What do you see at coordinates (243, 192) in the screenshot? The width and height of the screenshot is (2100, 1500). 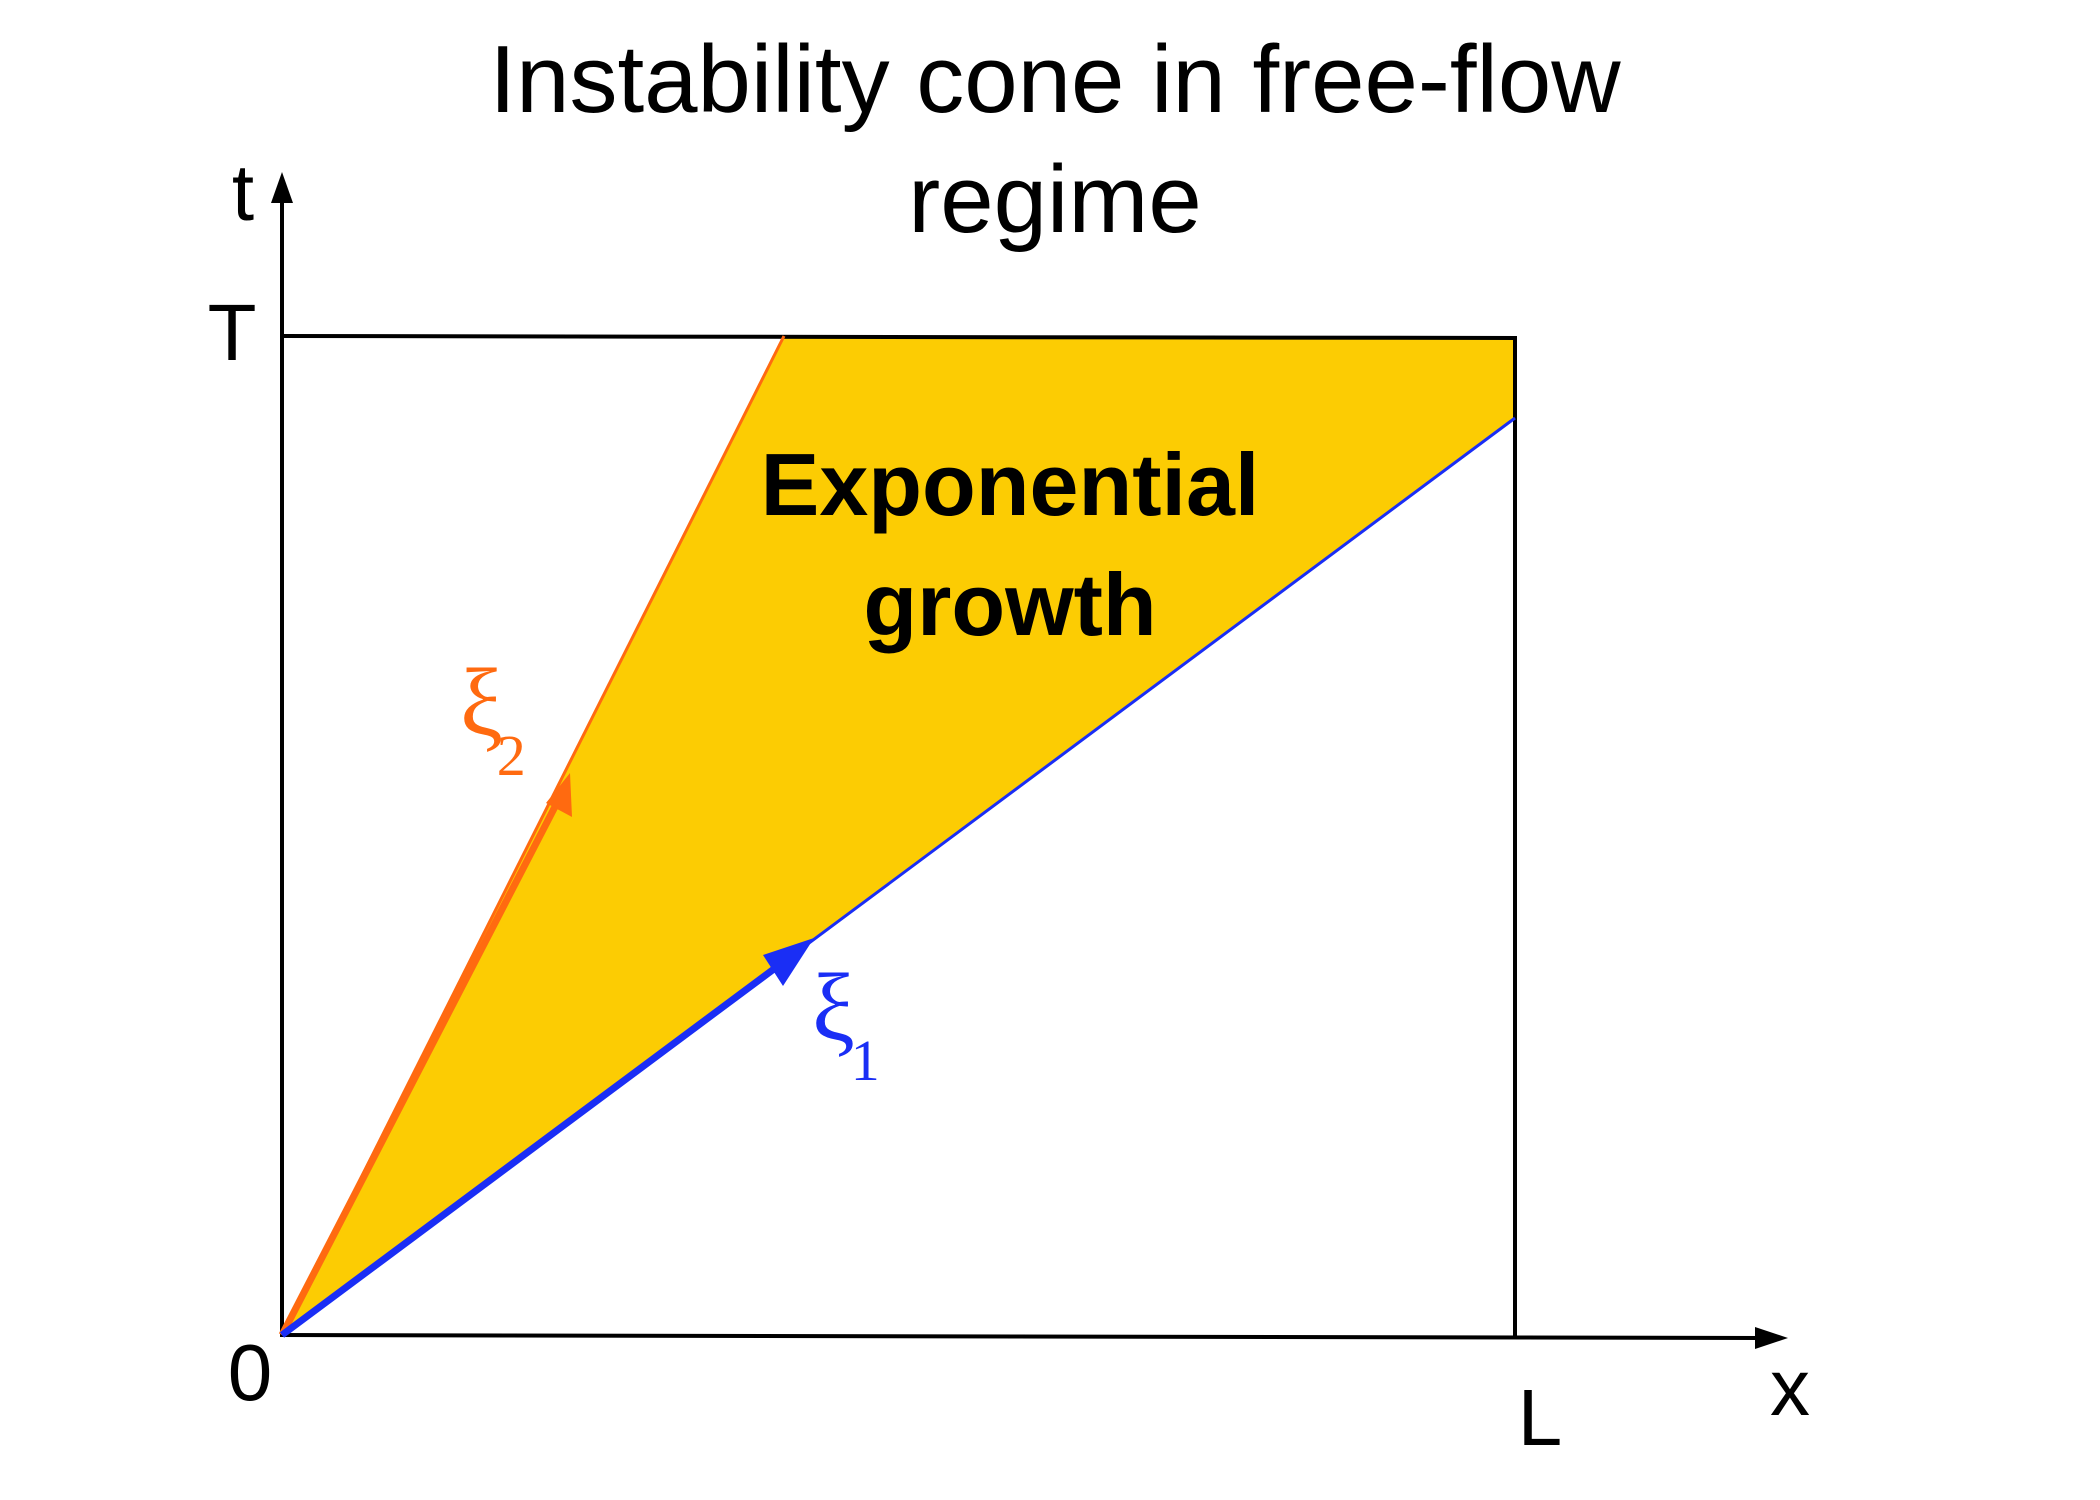 I see `t-axis-label: t` at bounding box center [243, 192].